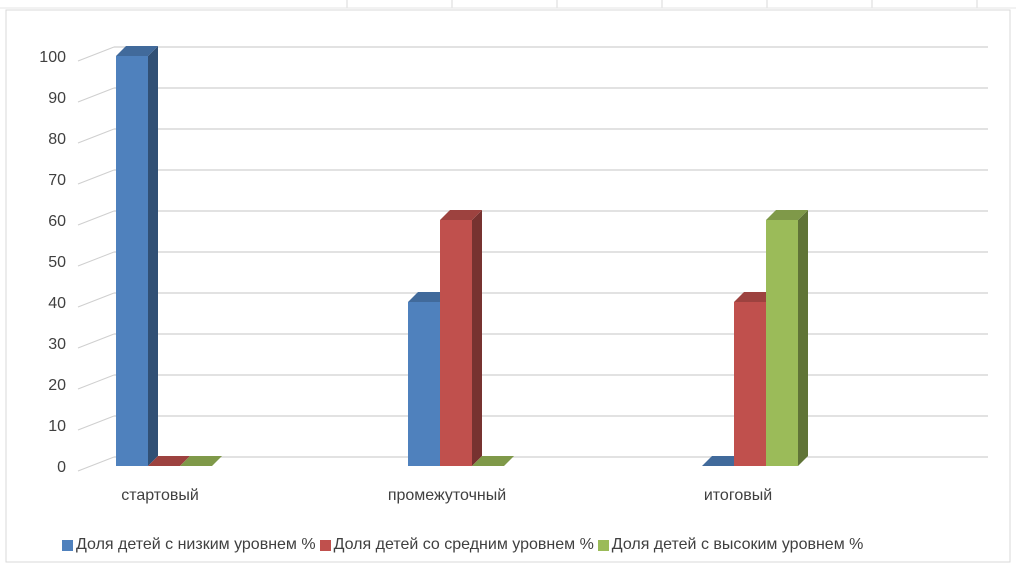  What do you see at coordinates (52, 57) in the screenshot?
I see `y-tick-label: 100` at bounding box center [52, 57].